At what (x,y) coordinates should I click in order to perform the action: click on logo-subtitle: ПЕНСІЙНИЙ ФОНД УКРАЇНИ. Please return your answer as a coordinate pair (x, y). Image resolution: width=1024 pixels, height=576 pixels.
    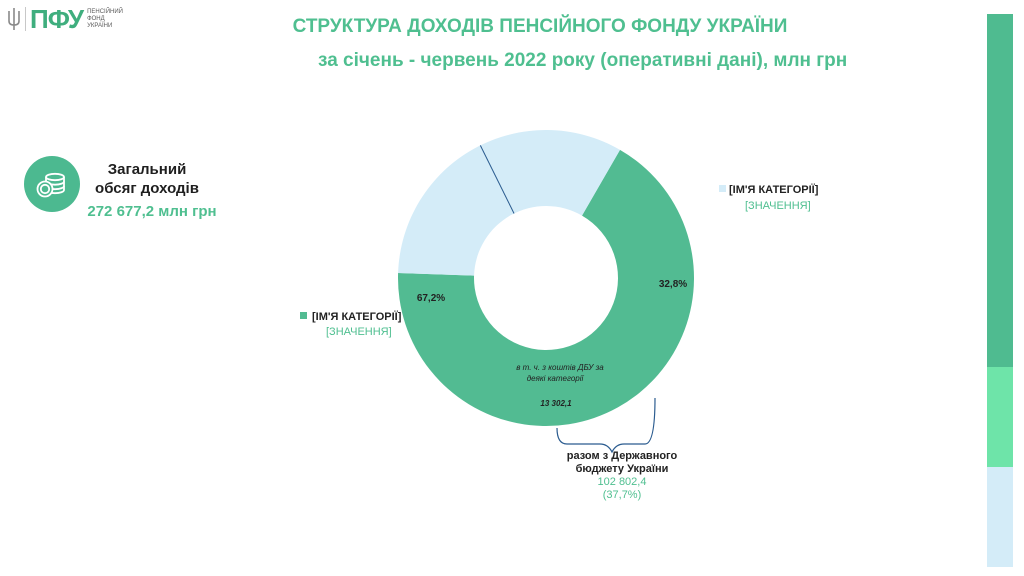
    Looking at the image, I should click on (105, 18).